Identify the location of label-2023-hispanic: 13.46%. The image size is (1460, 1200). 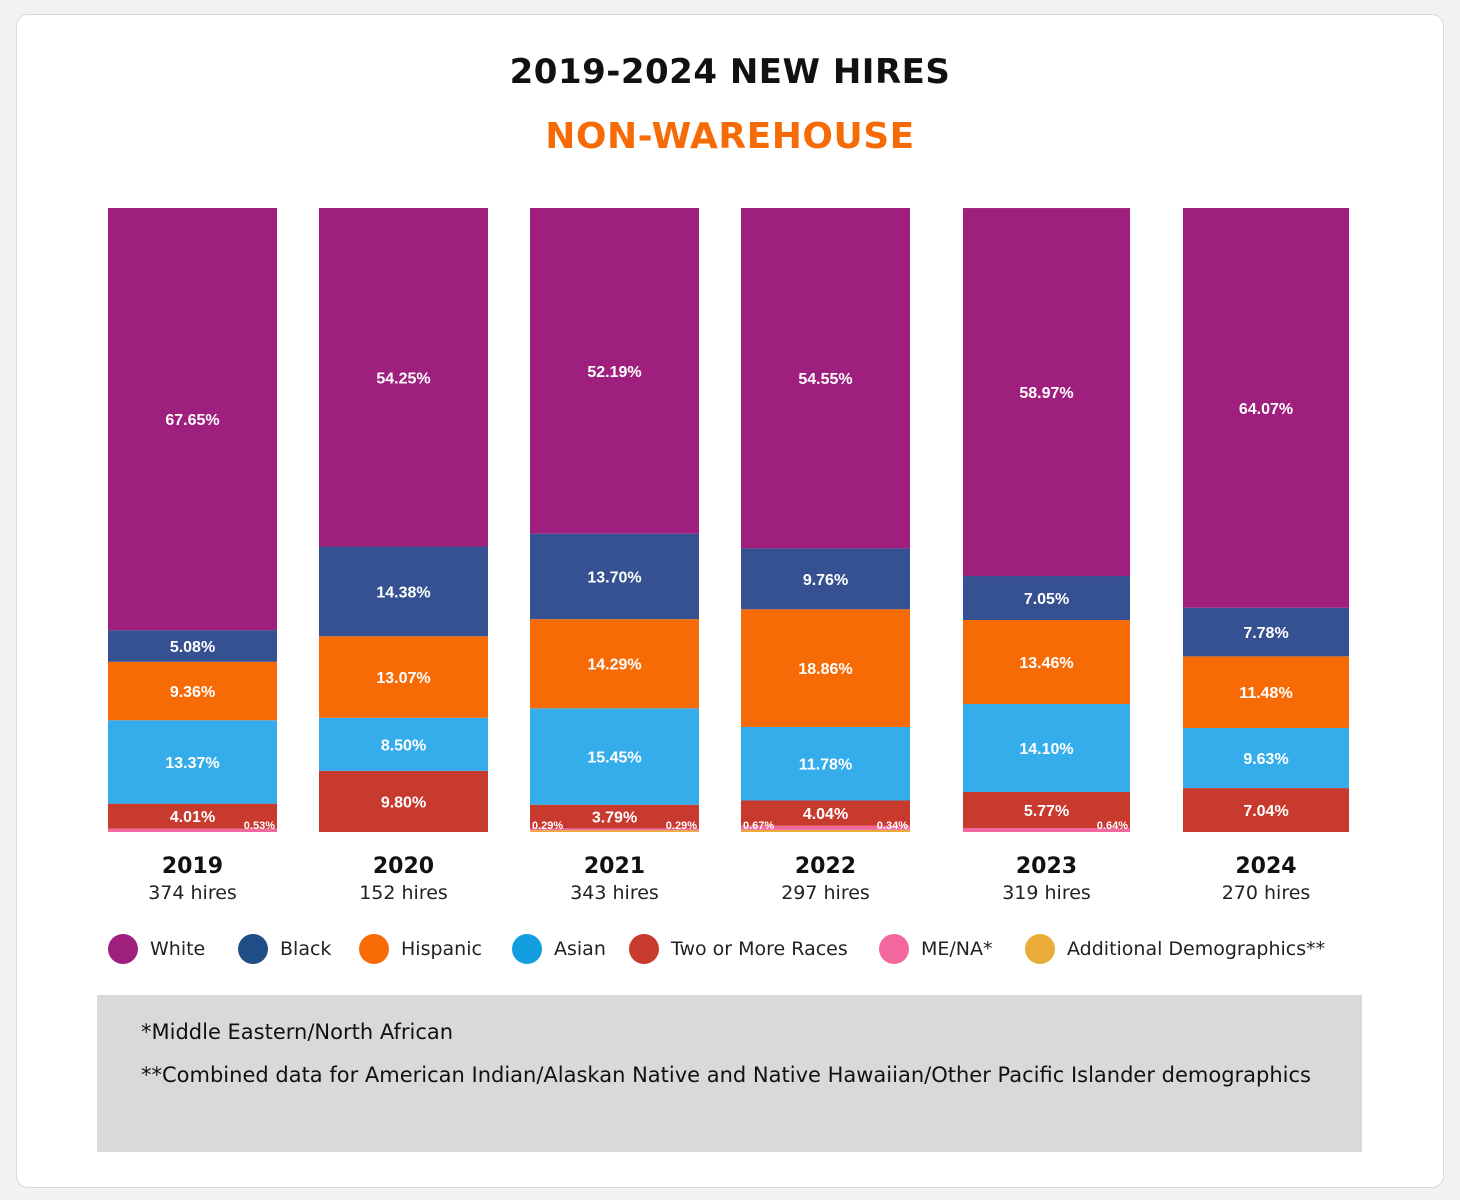
(1046, 663).